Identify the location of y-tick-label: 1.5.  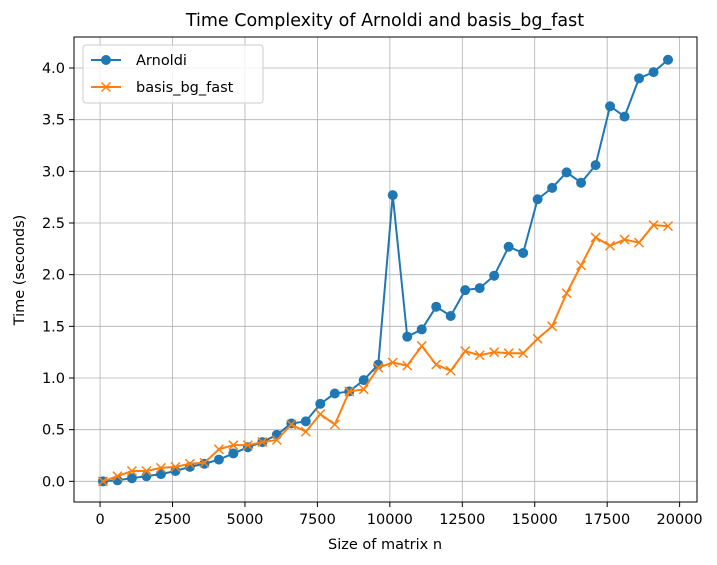
(53, 327).